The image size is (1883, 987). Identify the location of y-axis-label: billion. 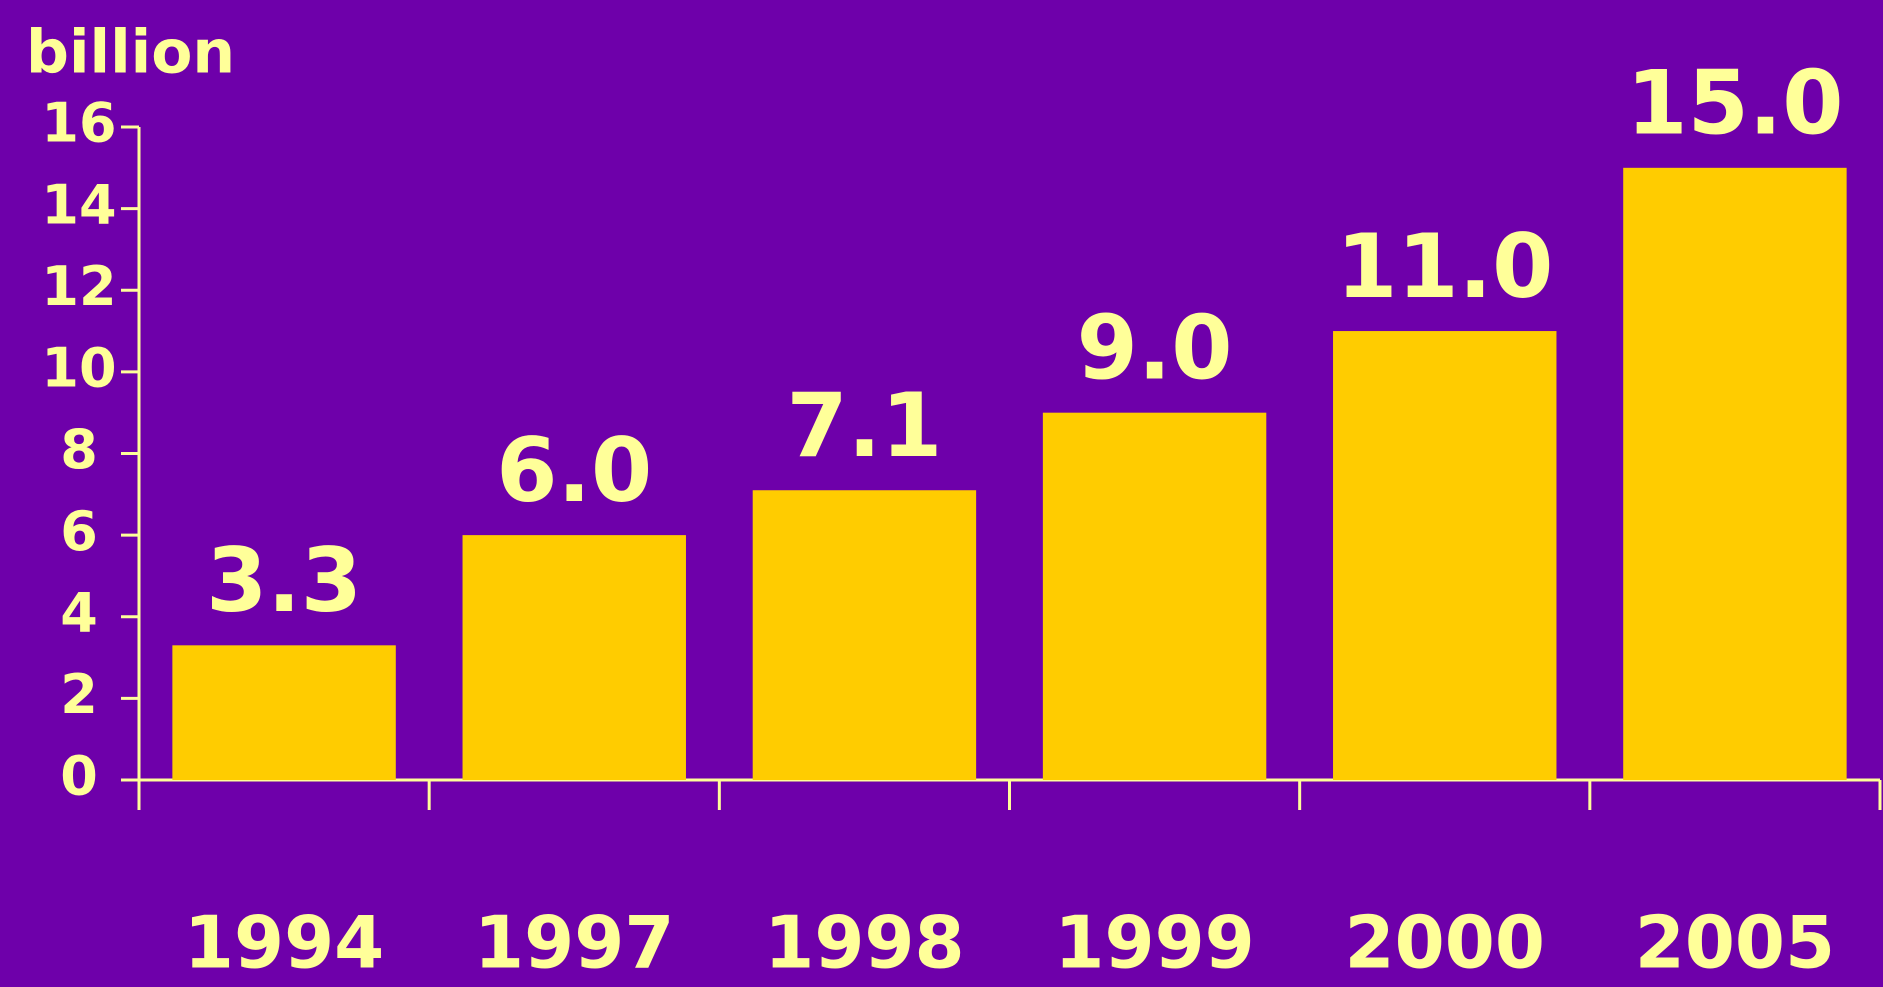
(130, 53).